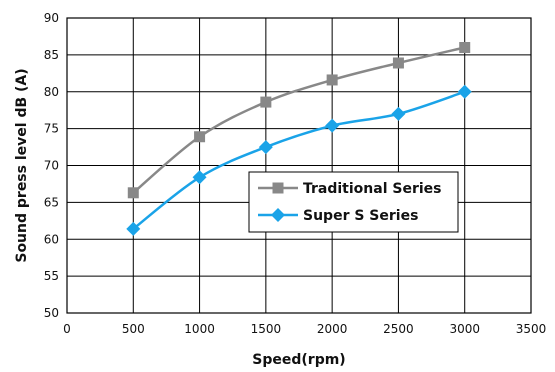 The width and height of the screenshot is (555, 372). I want to click on y-tick-label: 80, so click(51, 92).